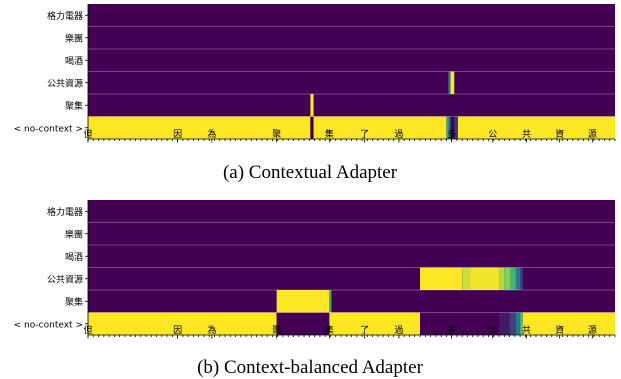 The image size is (621, 379). Describe the element at coordinates (310, 367) in the screenshot. I see `panel-caption: (b) Context-balanced Adapter` at that location.